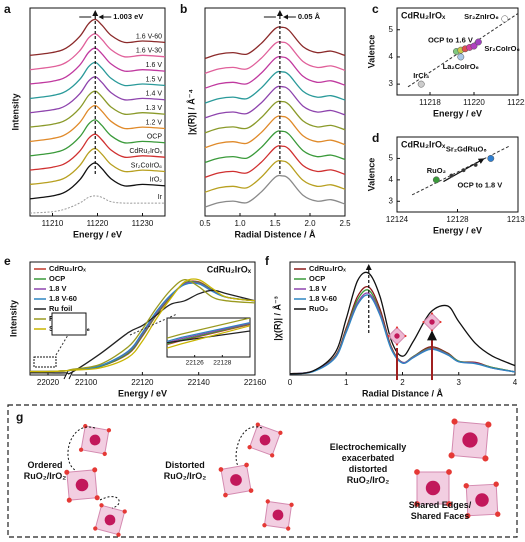 The width and height of the screenshot is (525, 542). I want to click on legend-label: IrO₂, so click(156, 180).